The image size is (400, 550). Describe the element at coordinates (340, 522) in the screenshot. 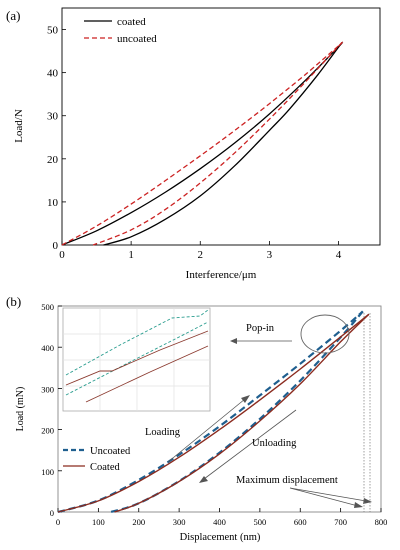

I see `panel-b-x-tick-label: 700` at that location.